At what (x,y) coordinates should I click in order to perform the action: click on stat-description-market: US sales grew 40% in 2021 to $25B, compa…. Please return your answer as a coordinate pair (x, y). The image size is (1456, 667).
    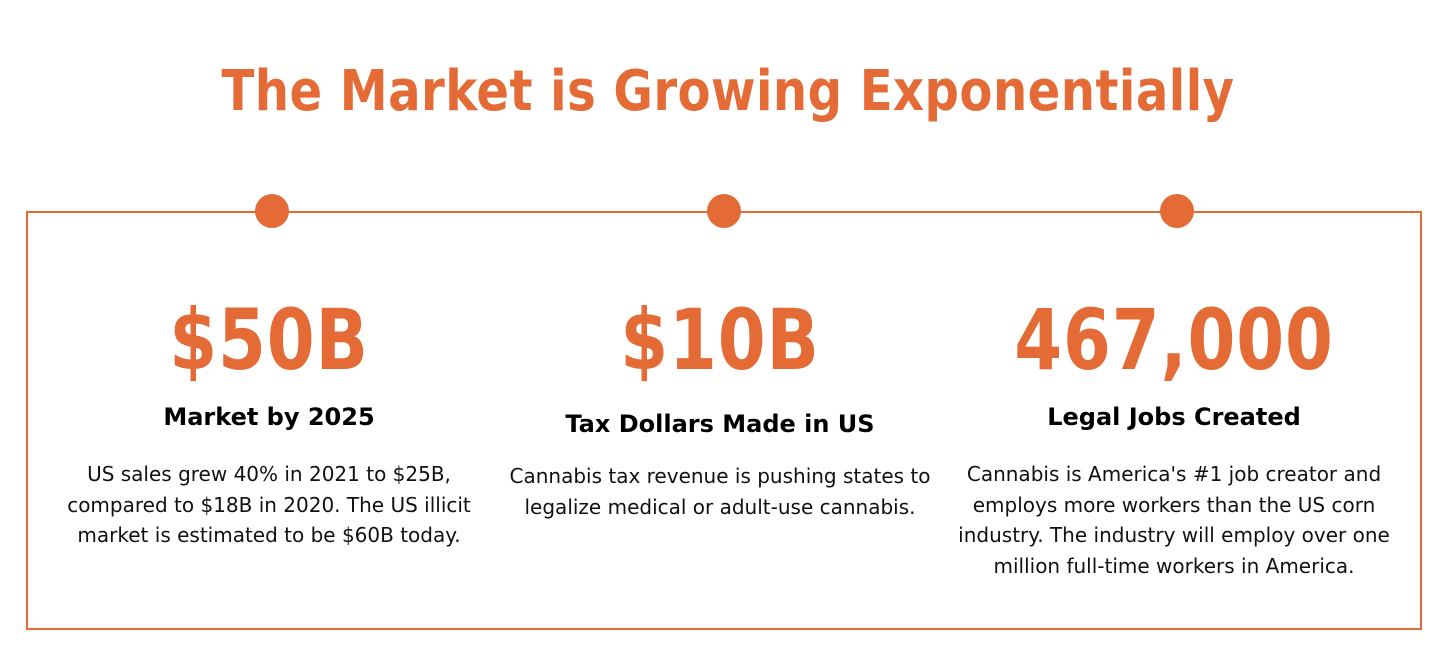
    Looking at the image, I should click on (269, 504).